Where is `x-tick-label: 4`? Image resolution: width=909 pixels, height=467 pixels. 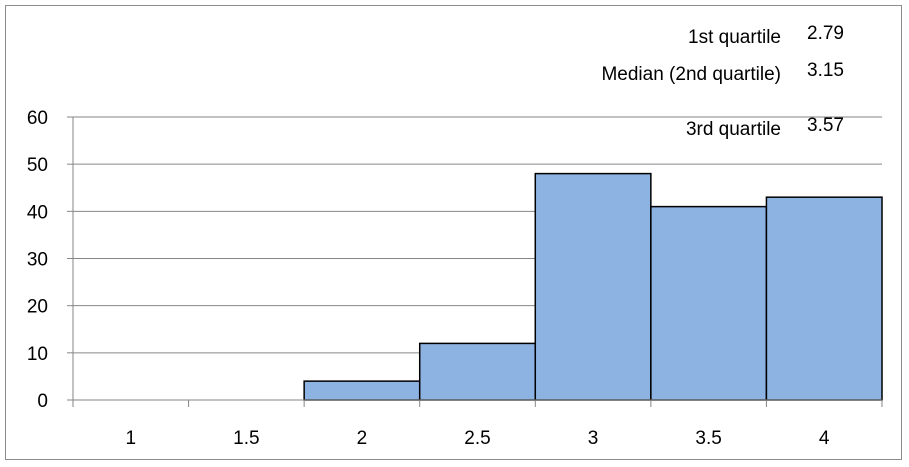
x-tick-label: 4 is located at coordinates (824, 438).